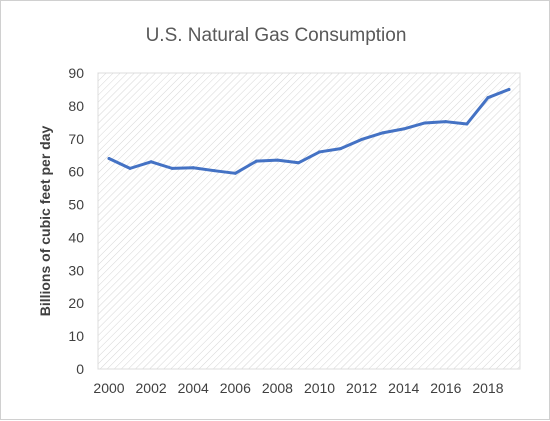 This screenshot has height=421, width=550. I want to click on y-axis-label: Billions of cubic feet per day, so click(45, 220).